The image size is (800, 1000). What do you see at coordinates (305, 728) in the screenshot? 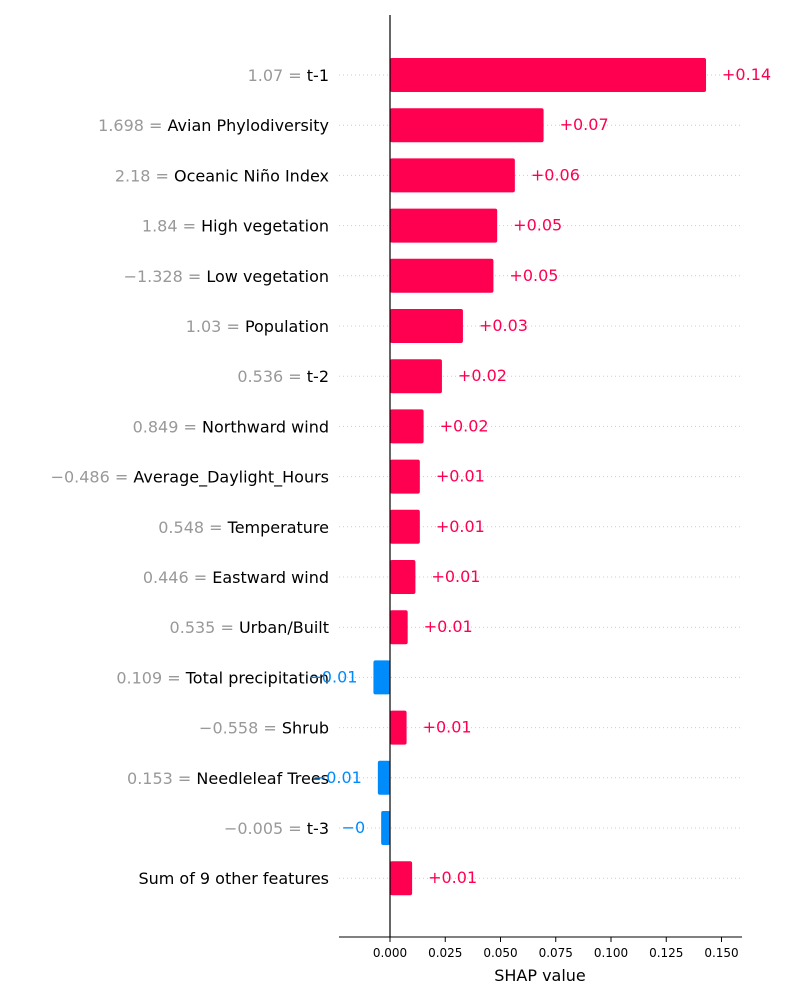
I see `feature-name: Shrub` at bounding box center [305, 728].